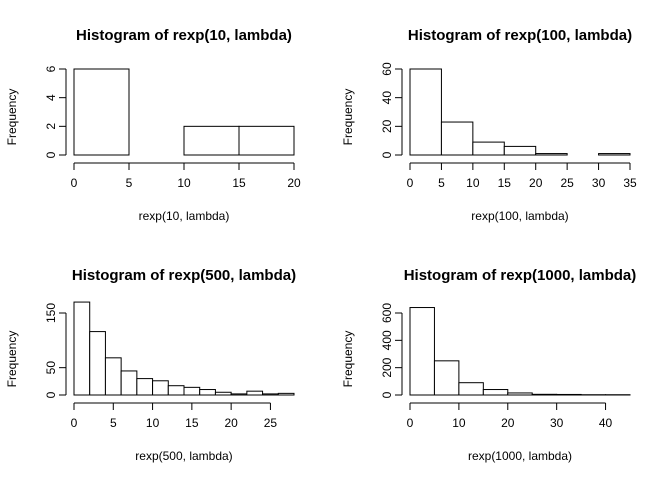  Describe the element at coordinates (387, 126) in the screenshot. I see `y-tick-label: 20` at that location.